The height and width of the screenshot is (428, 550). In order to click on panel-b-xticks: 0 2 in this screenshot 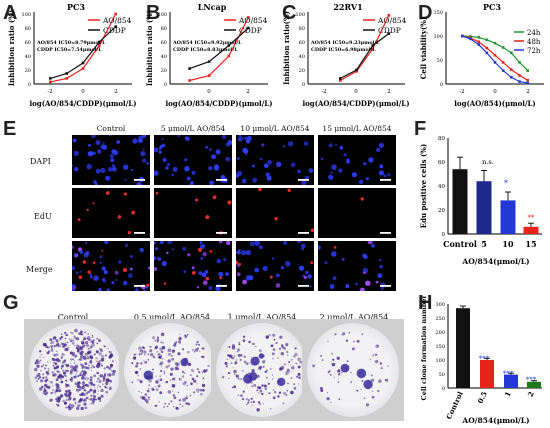, I will do `click(228, 92)`.